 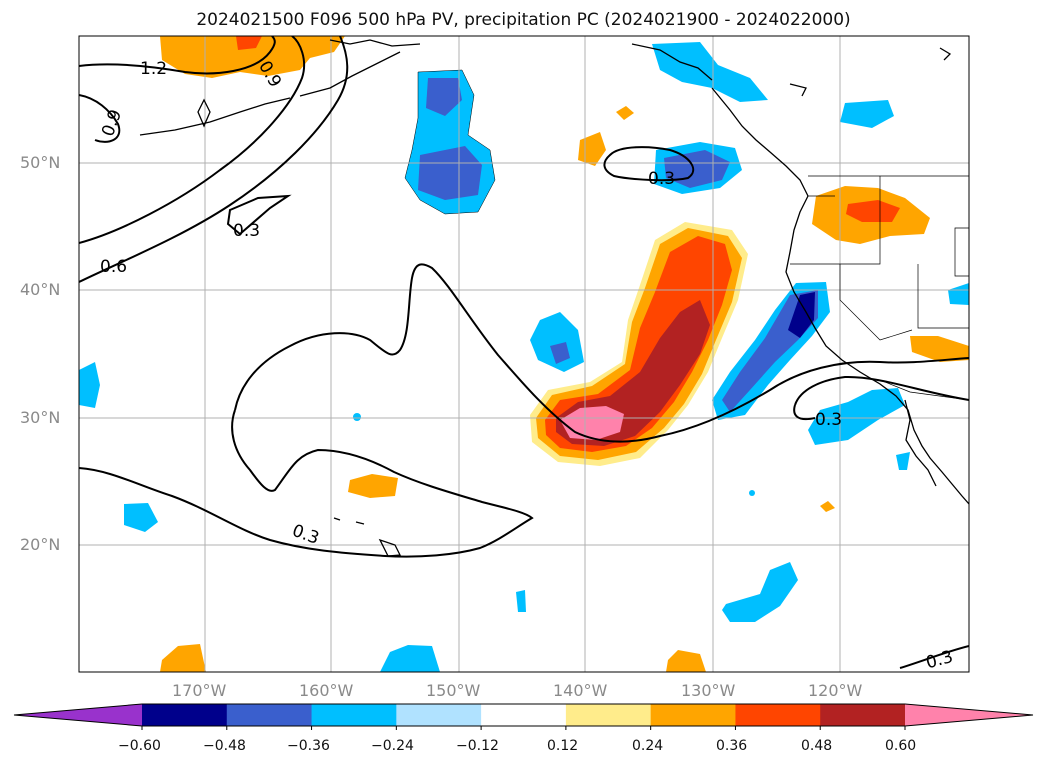 What do you see at coordinates (732, 746) in the screenshot?
I see `colorbar-tick-label: 0.36` at bounding box center [732, 746].